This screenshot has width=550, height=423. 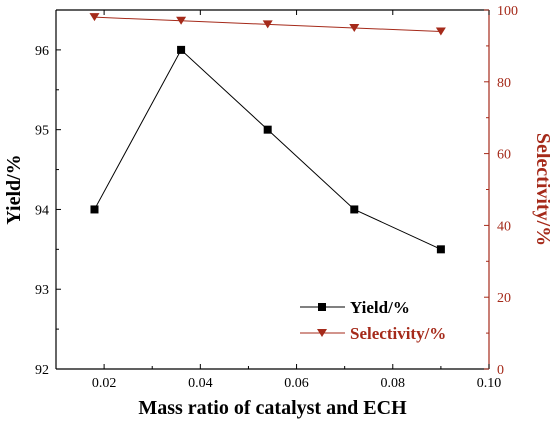 I want to click on x-tick-label: 0.08, so click(x=393, y=383).